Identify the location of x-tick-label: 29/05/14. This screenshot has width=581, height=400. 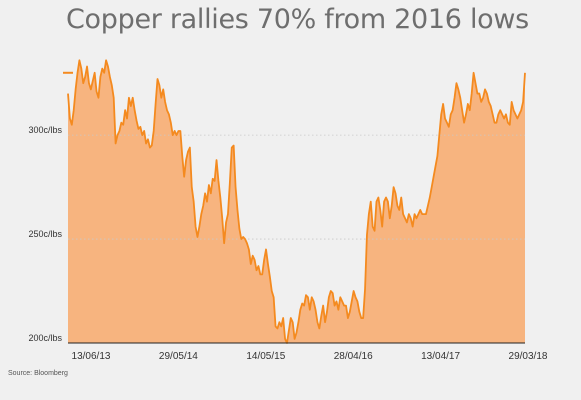
(178, 356).